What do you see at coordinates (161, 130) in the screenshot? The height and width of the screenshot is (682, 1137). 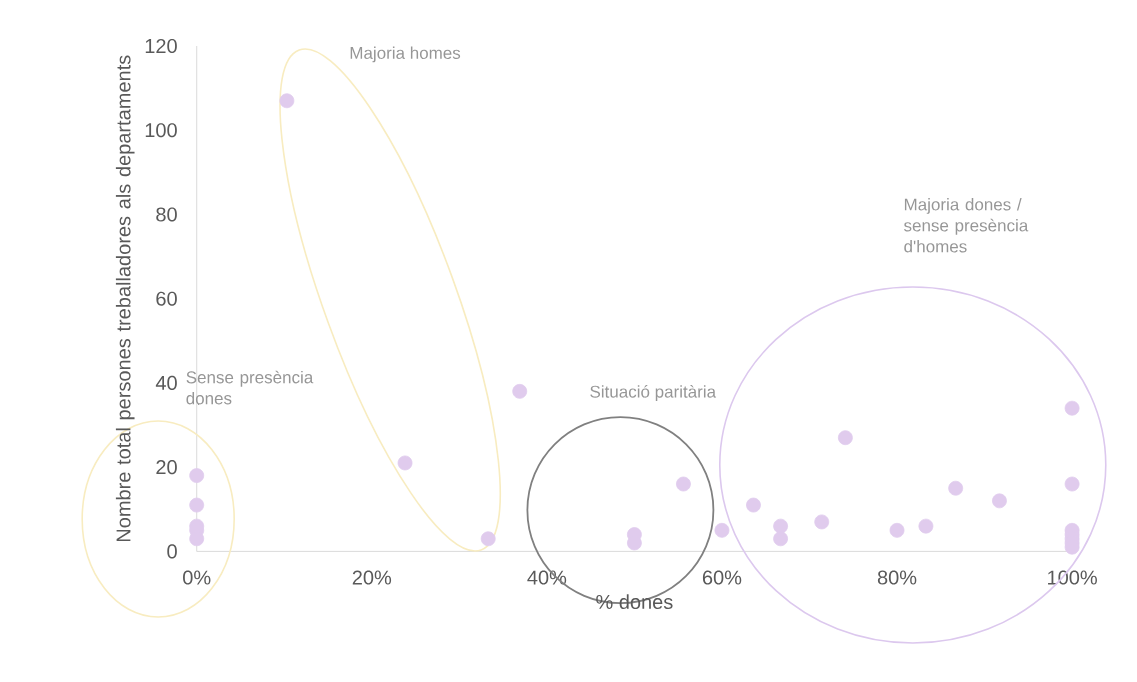 I see `y-tick-label: 100` at bounding box center [161, 130].